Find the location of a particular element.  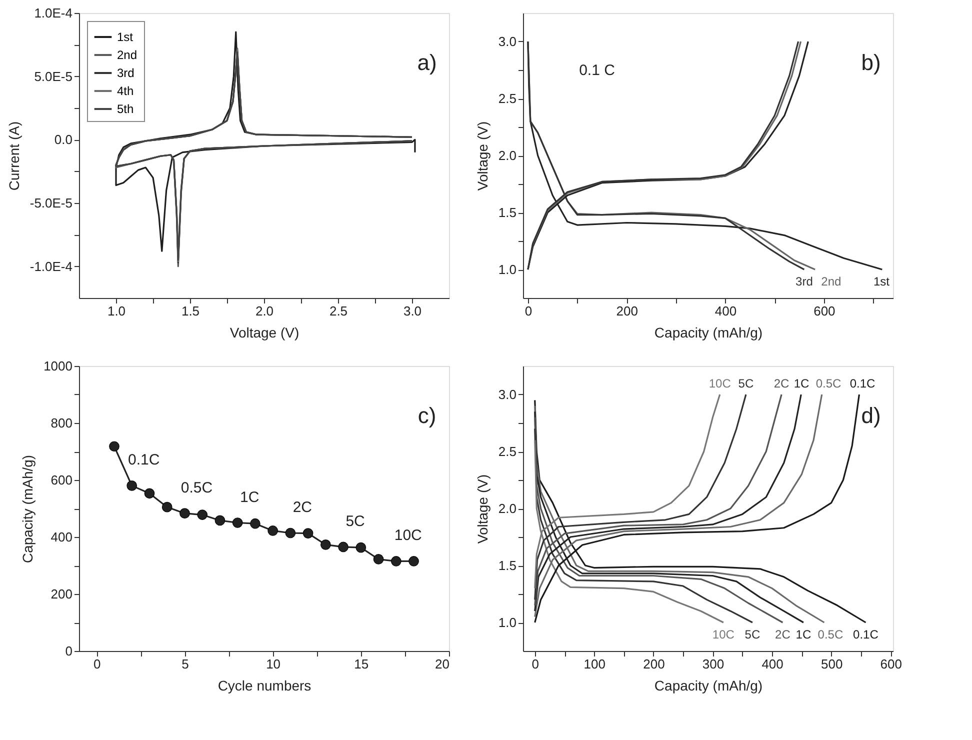

annotation: d) is located at coordinates (871, 415).